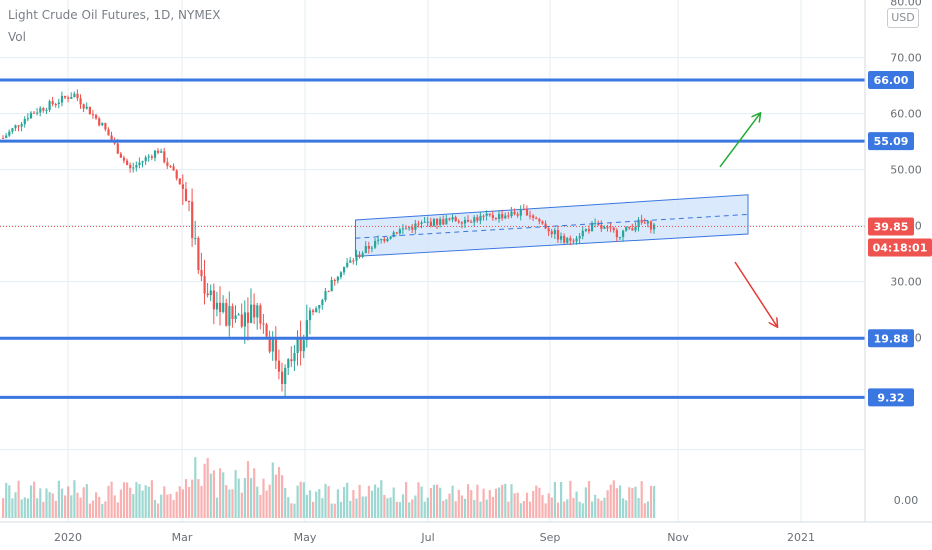 The height and width of the screenshot is (550, 932). Describe the element at coordinates (434, 537) in the screenshot. I see `time-axis: 2020 Mar May Jul Sep Nov 2021` at that location.